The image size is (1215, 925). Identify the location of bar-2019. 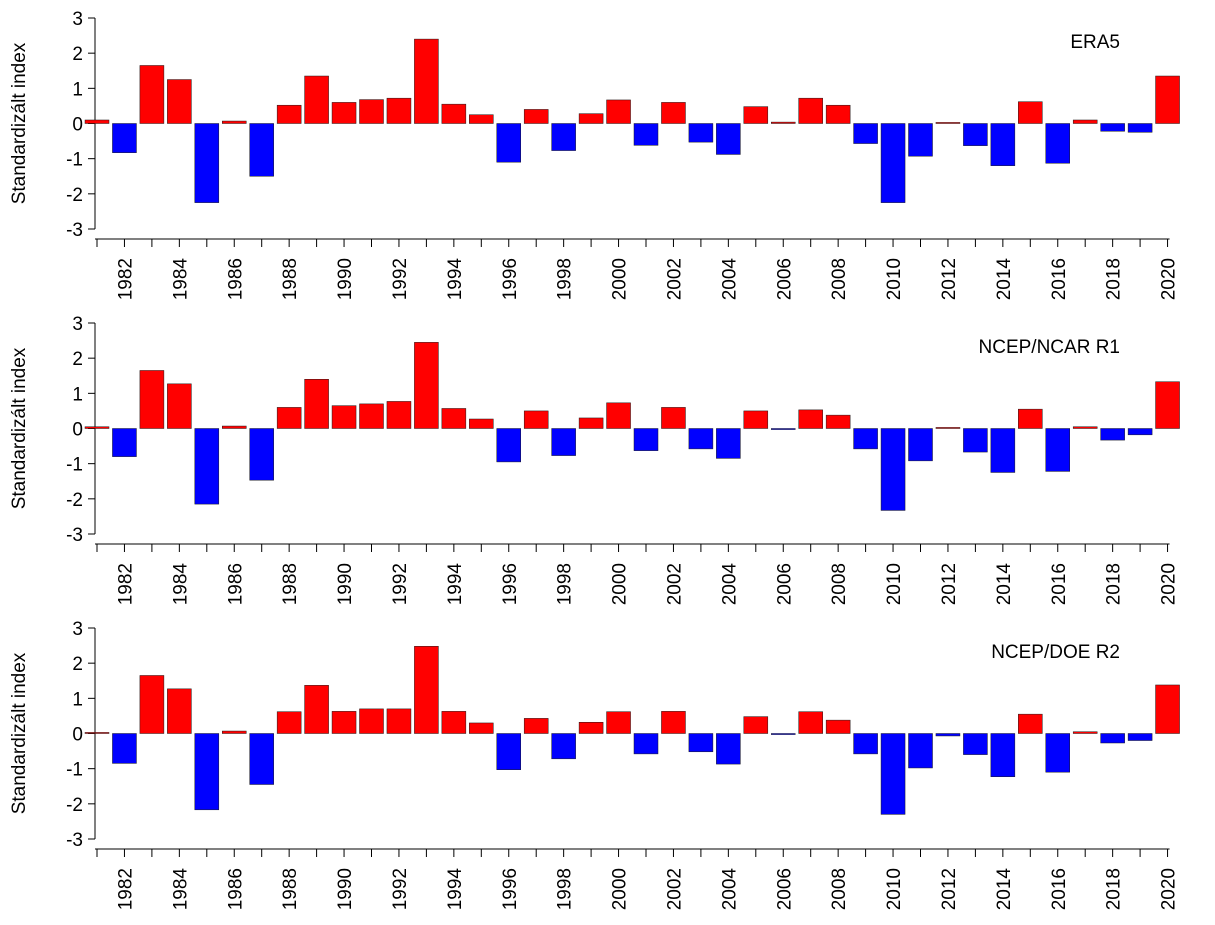
(1140, 432).